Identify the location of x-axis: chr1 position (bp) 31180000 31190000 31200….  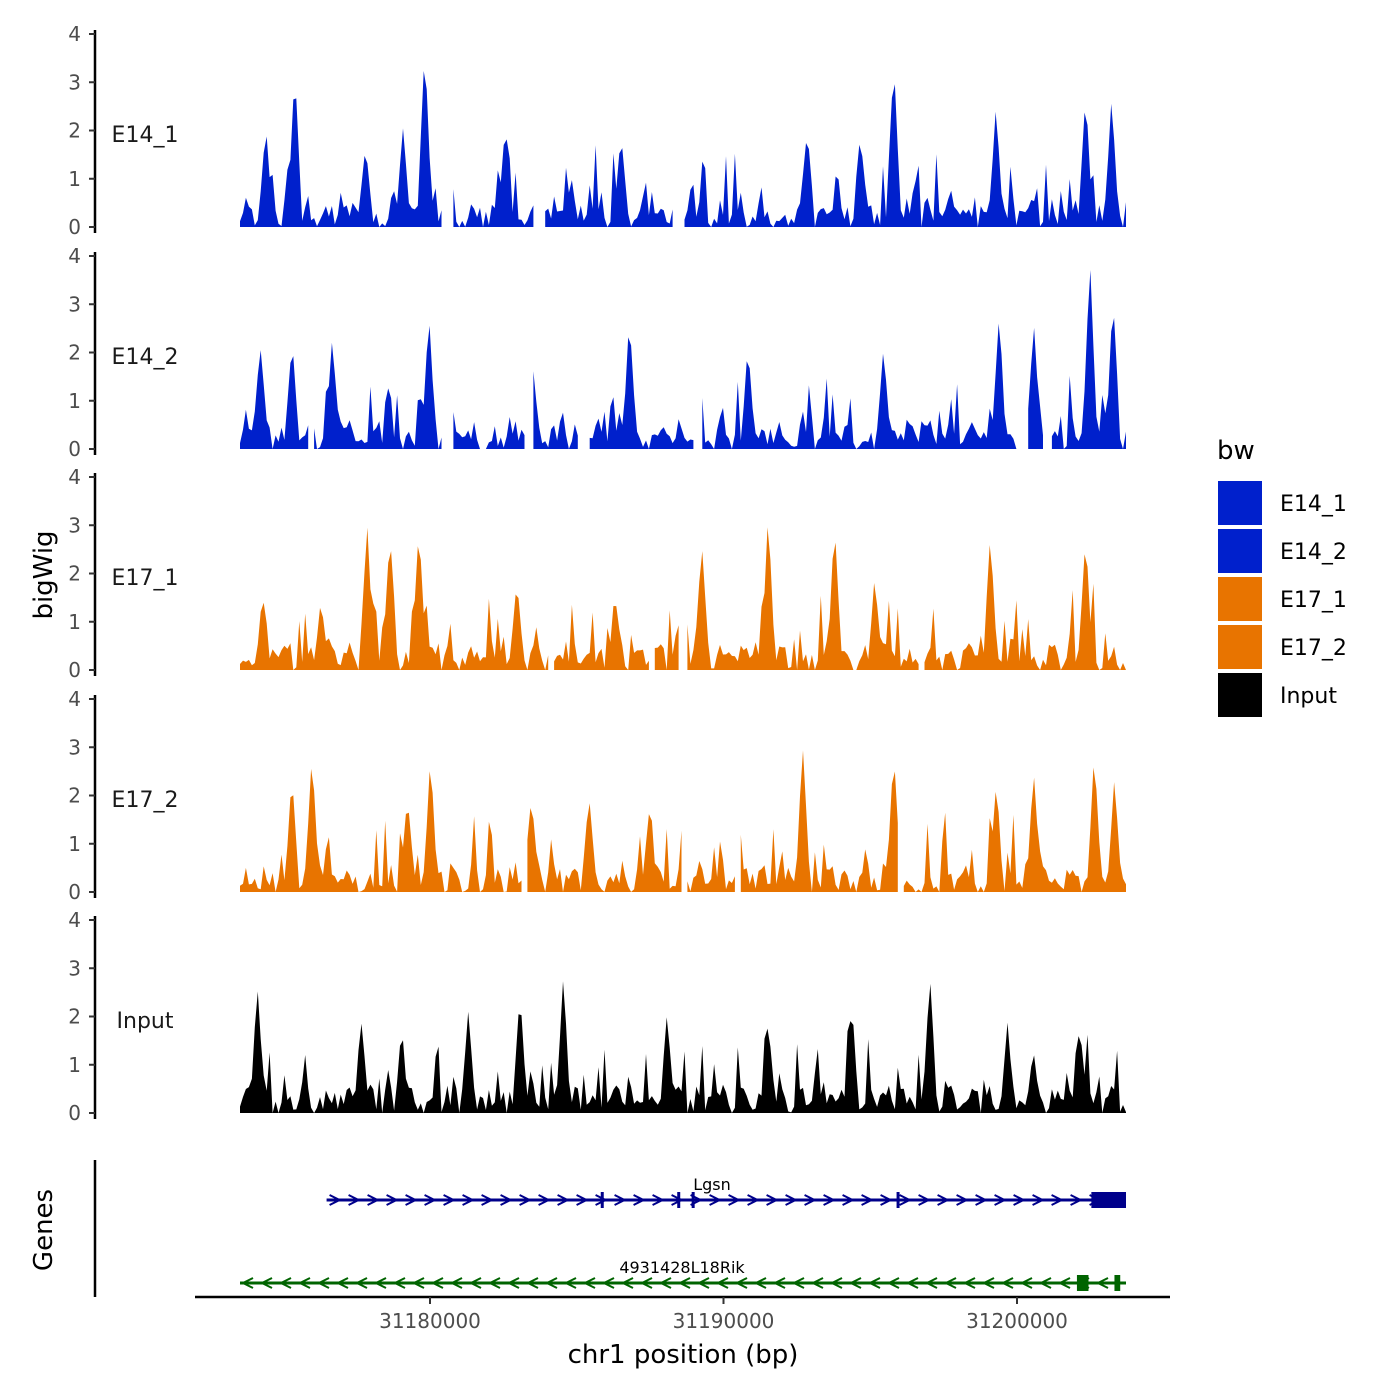
(682, 1332).